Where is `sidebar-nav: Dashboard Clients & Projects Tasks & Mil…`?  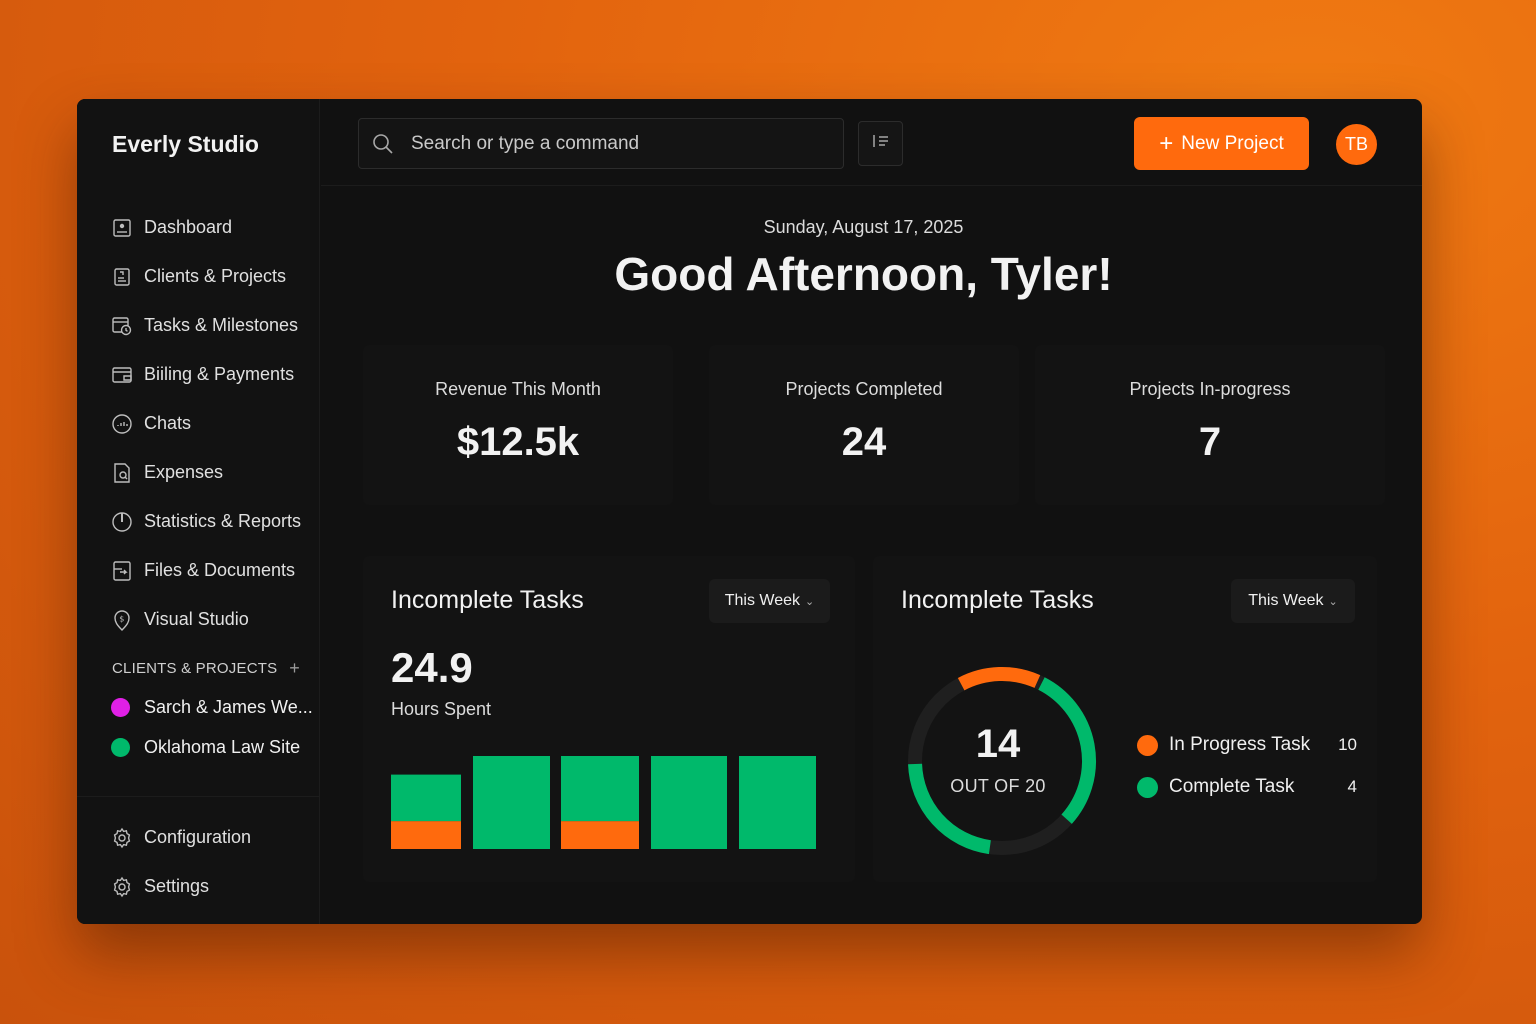 sidebar-nav: Dashboard Clients & Projects Tasks & Mil… is located at coordinates (213, 423).